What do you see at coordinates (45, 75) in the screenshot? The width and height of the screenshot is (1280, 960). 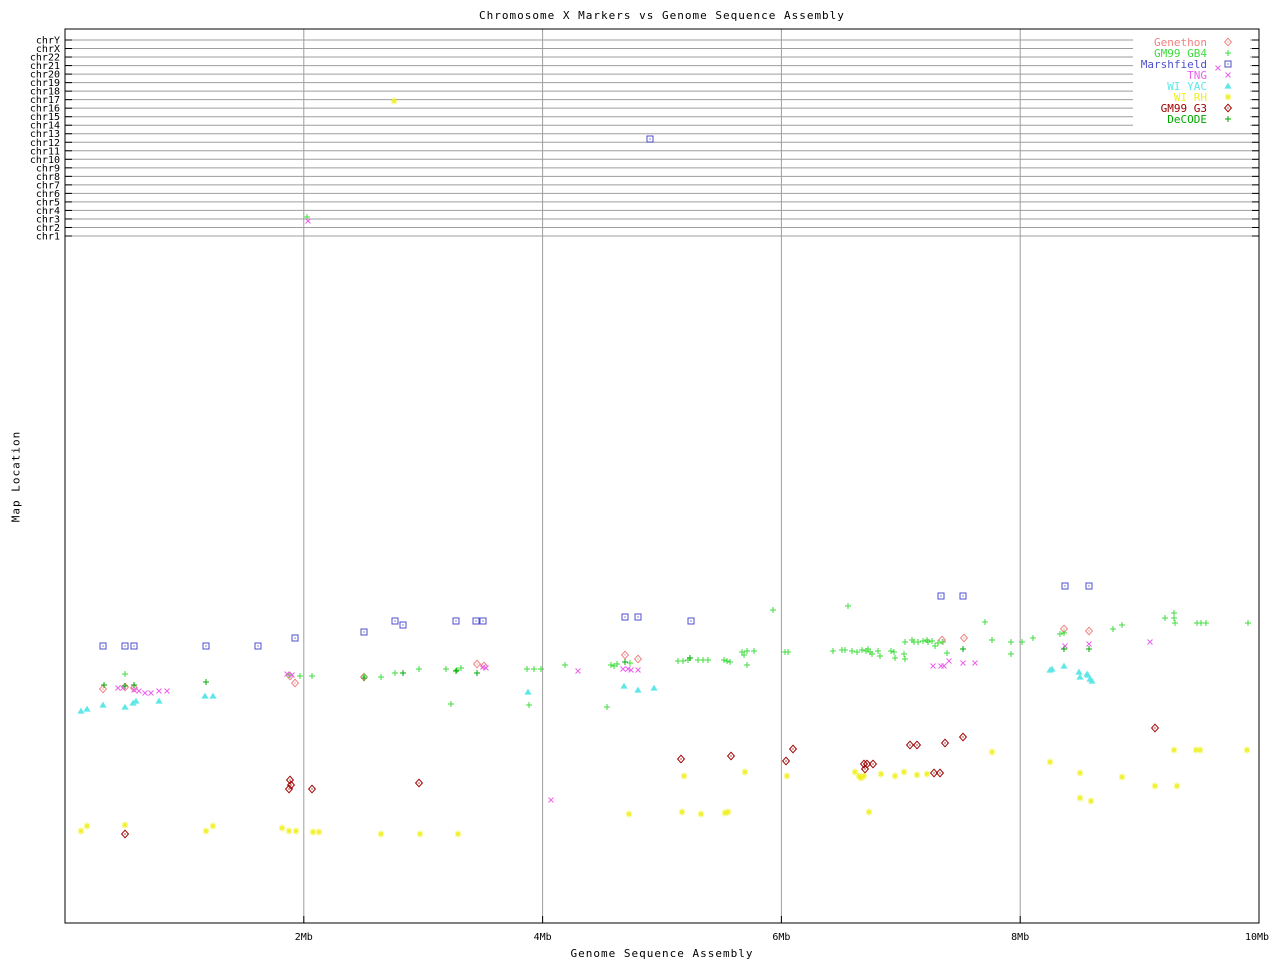 I see `chromosome-label: chr20` at bounding box center [45, 75].